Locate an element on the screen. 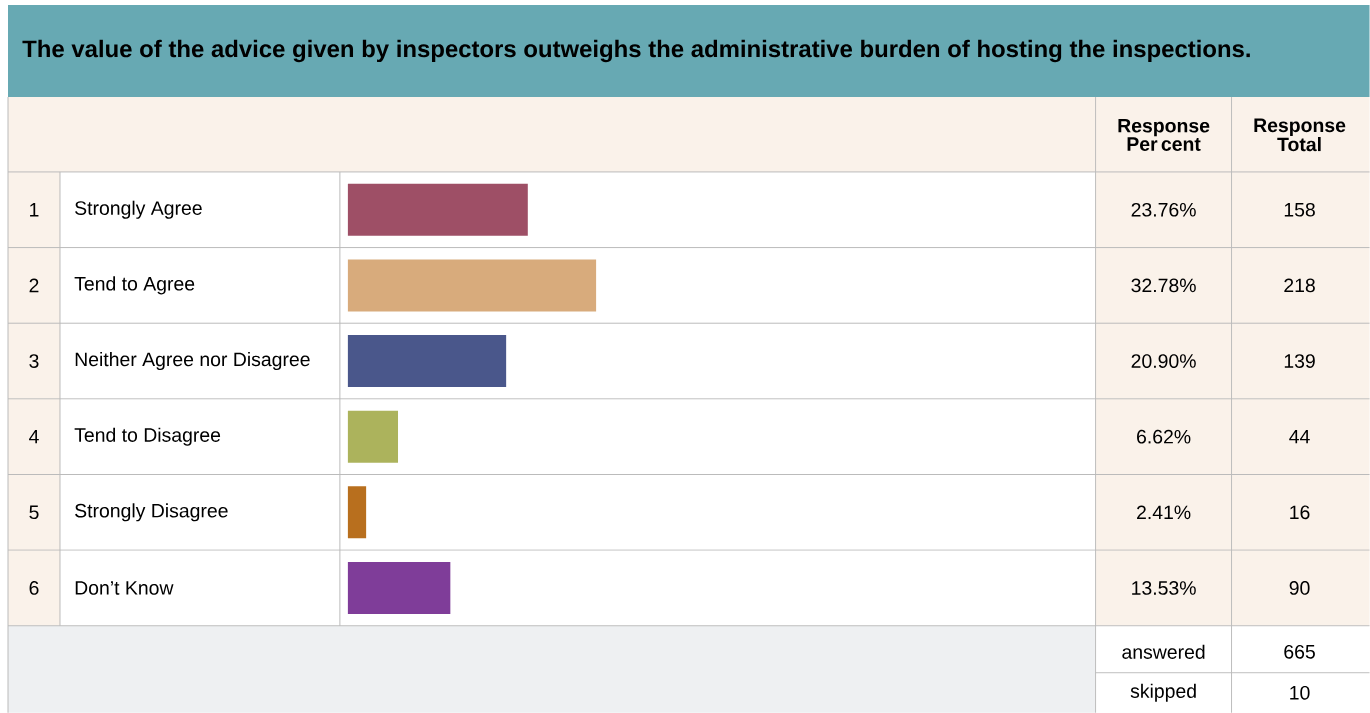 This screenshot has height=713, width=1370. text: 158 is located at coordinates (1299, 209).